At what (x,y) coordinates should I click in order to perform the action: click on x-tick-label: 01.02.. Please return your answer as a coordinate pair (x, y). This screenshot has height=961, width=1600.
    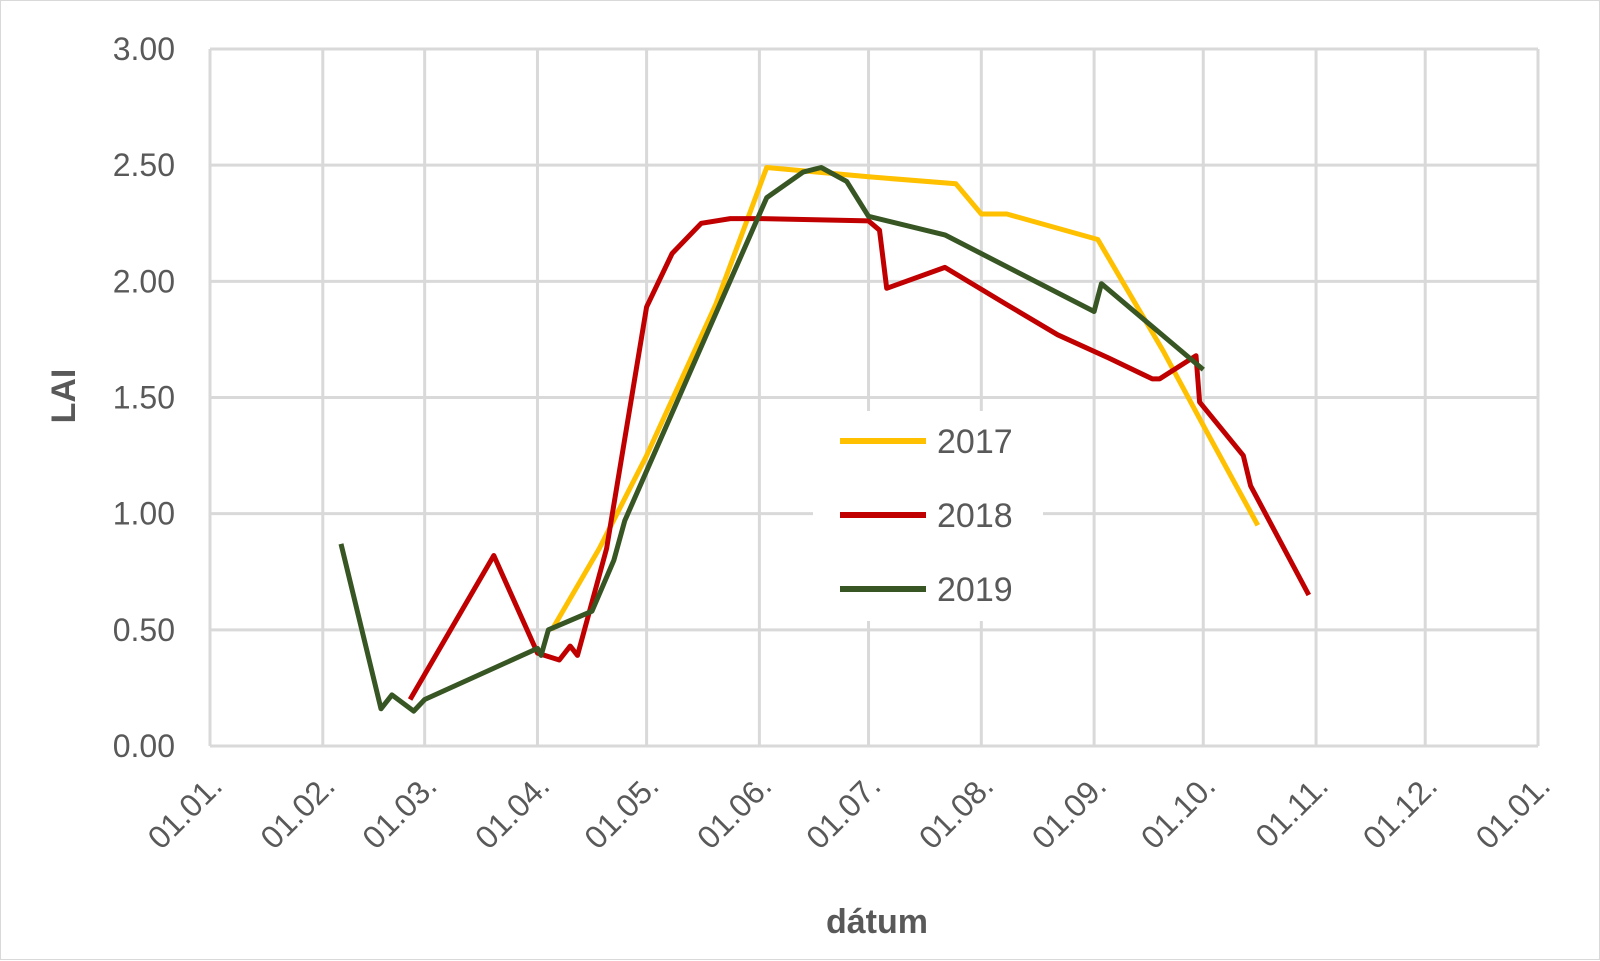
    Looking at the image, I should click on (297, 811).